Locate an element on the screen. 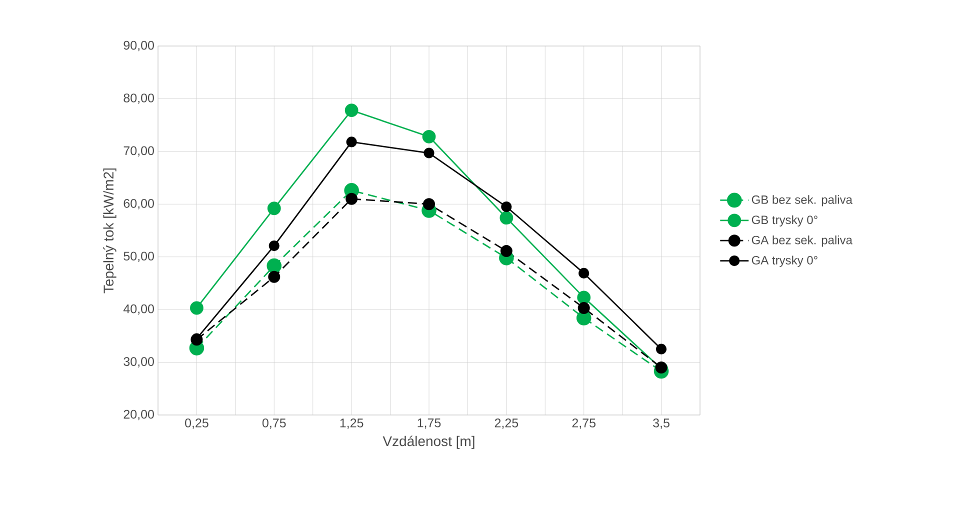 This screenshot has height=525, width=977. y-tick-label: 50,00 is located at coordinates (139, 257).